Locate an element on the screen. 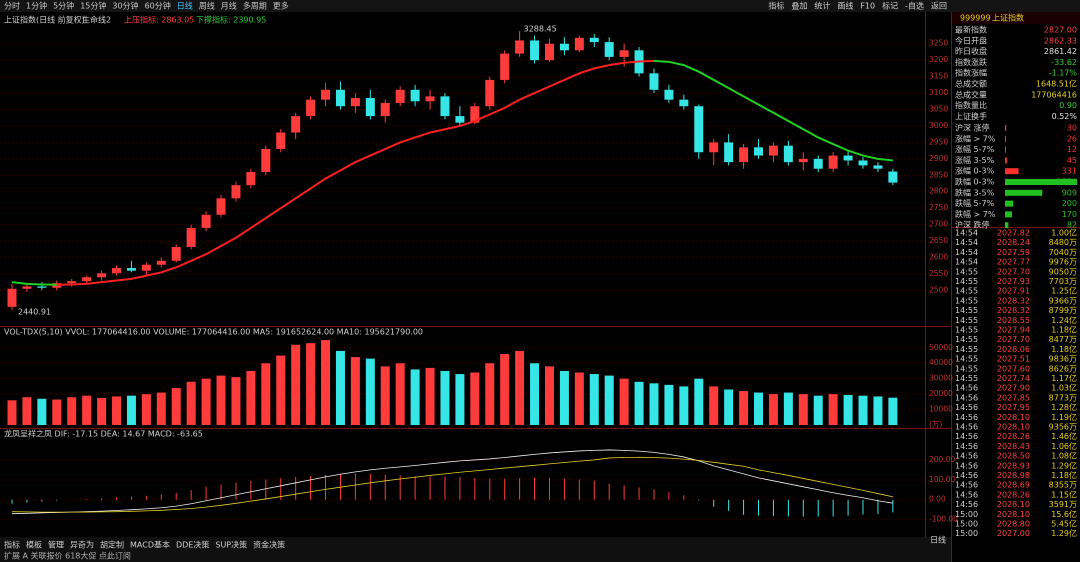 This screenshot has width=1080, height=562. tick-volume: 15.6亿 is located at coordinates (1064, 514).